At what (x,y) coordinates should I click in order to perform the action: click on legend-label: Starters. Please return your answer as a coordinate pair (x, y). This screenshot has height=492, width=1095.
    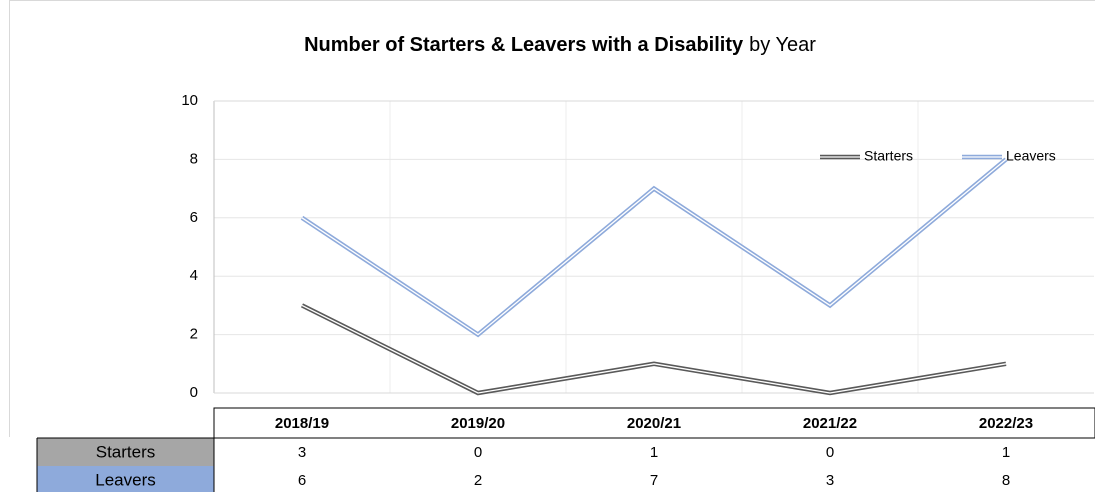
    Looking at the image, I should click on (888, 156).